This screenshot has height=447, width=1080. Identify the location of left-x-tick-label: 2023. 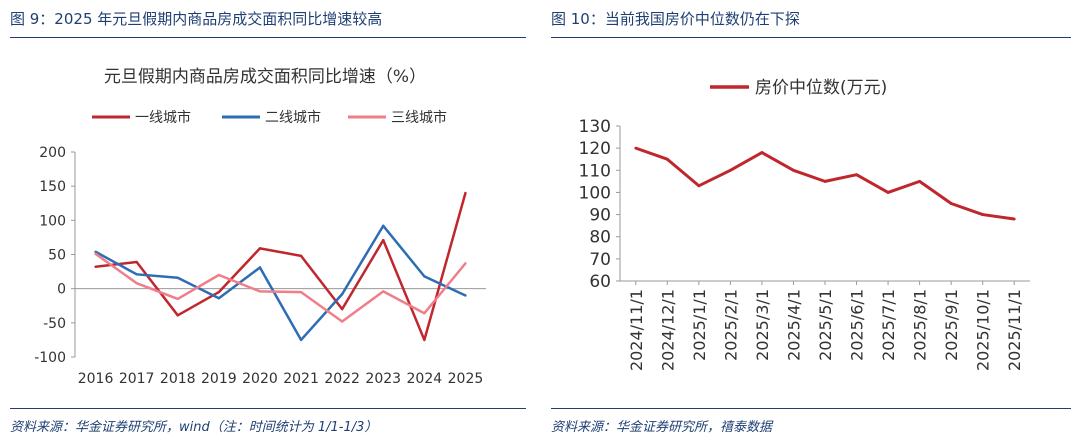
(383, 379).